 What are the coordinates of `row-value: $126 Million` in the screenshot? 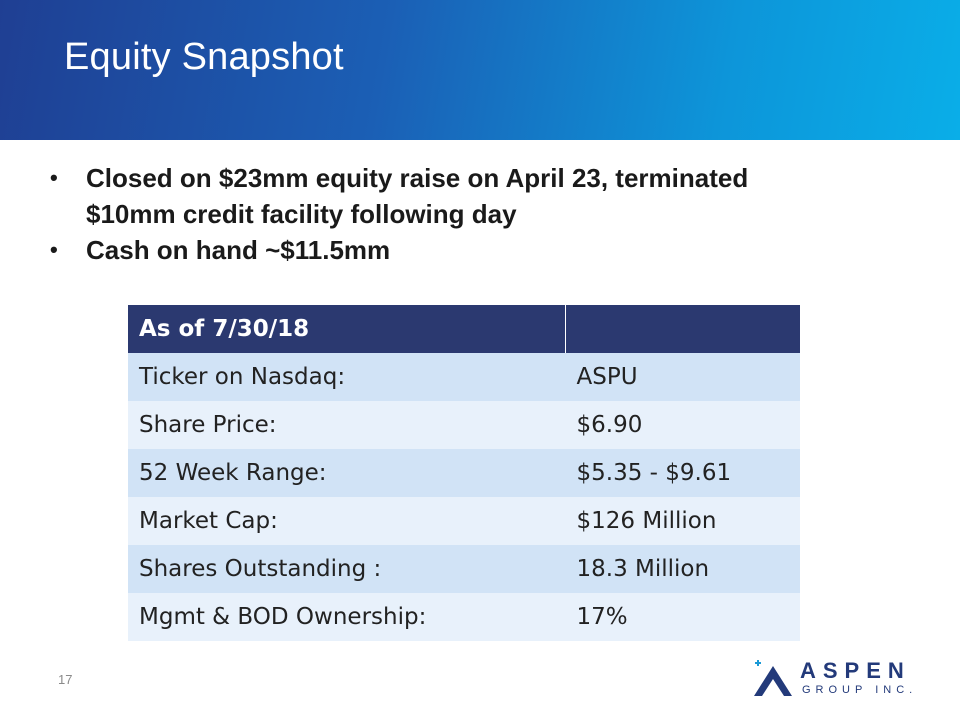 It's located at (682, 521).